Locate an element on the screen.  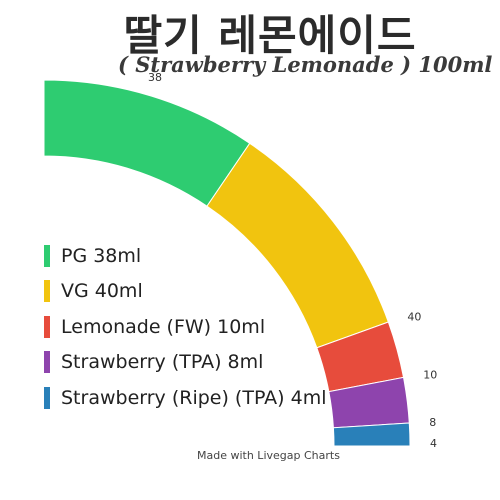
chart-subtitle: ( Strawberry Lemonade ) 100ml is located at coordinates (305, 64).